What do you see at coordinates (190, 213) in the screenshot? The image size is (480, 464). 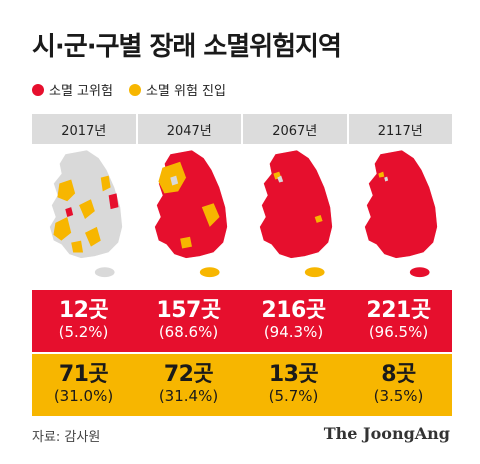 I see `korea-map-2047` at bounding box center [190, 213].